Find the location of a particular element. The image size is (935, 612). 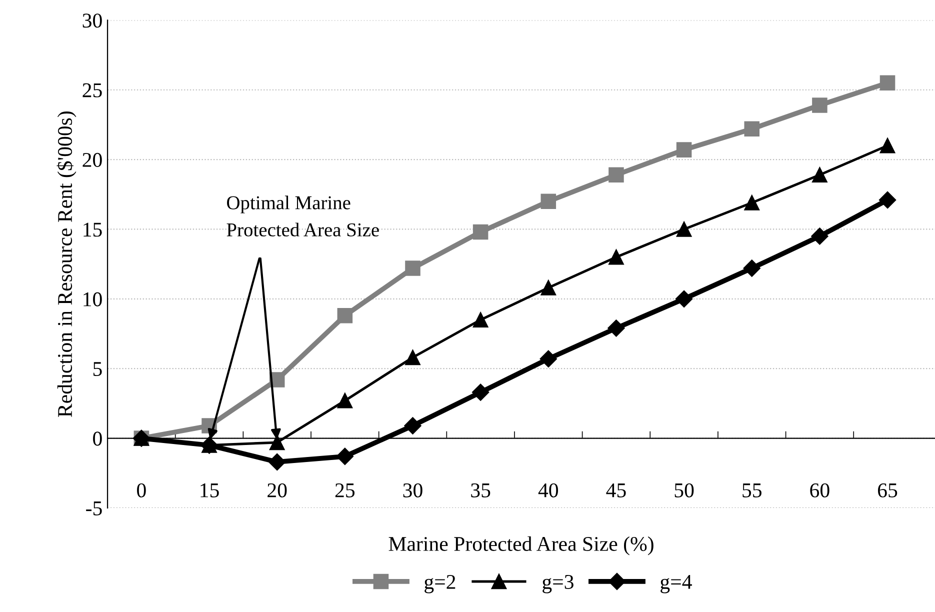

y-tick-label: 15 is located at coordinates (93, 229).